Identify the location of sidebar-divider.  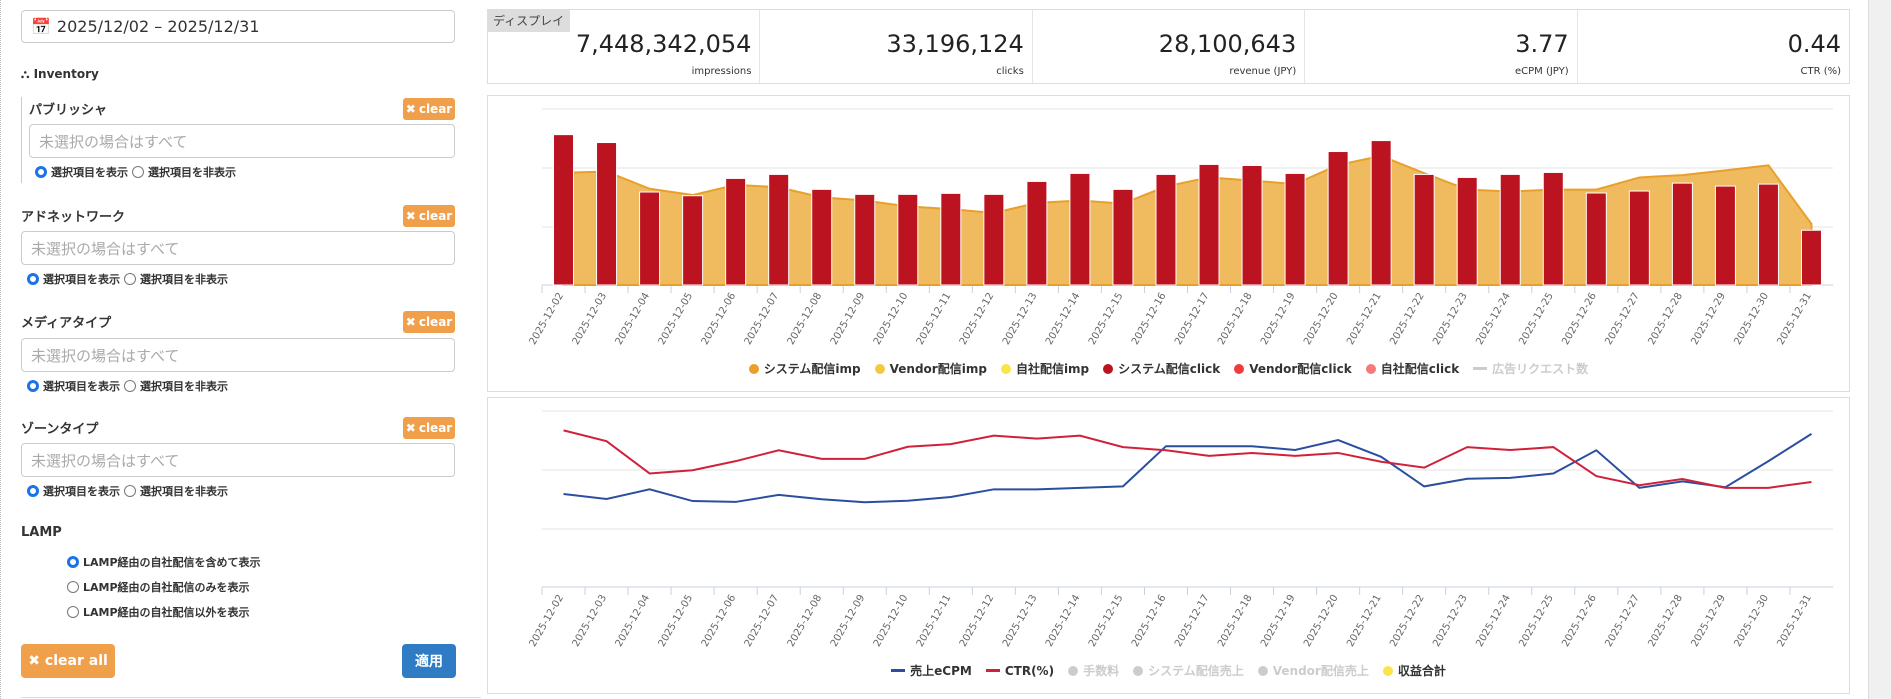
(251, 697).